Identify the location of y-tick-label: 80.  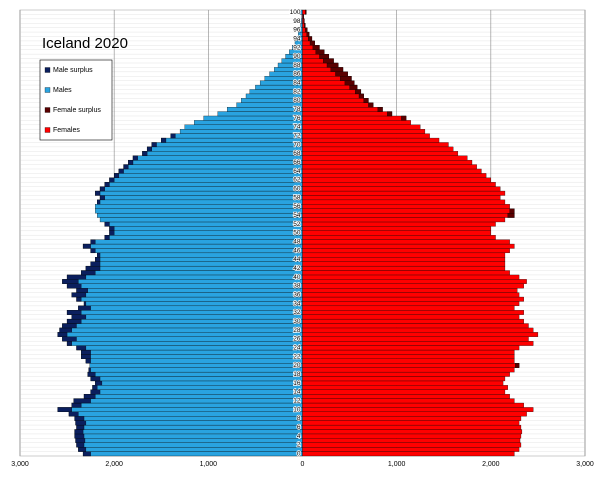
(297, 100).